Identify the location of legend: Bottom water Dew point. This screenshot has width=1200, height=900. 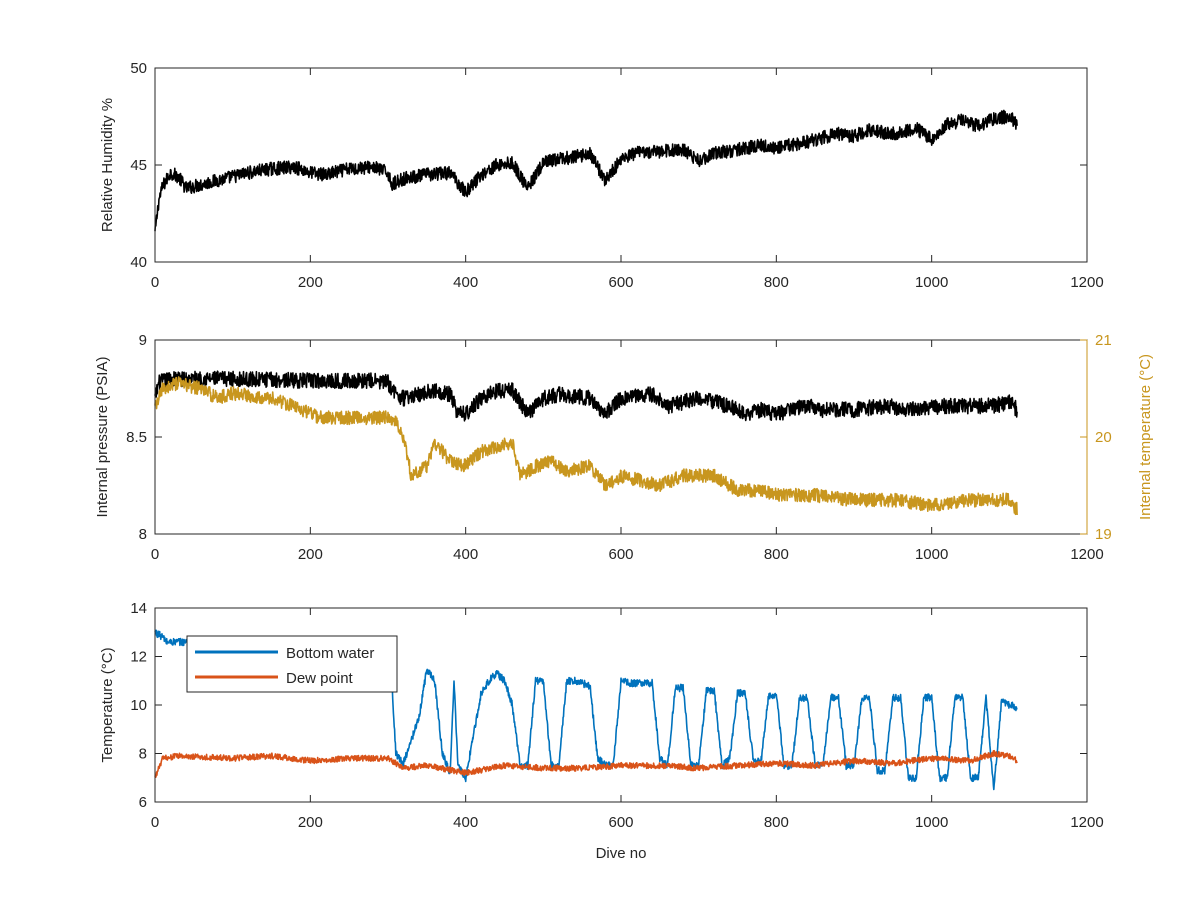
(292, 664).